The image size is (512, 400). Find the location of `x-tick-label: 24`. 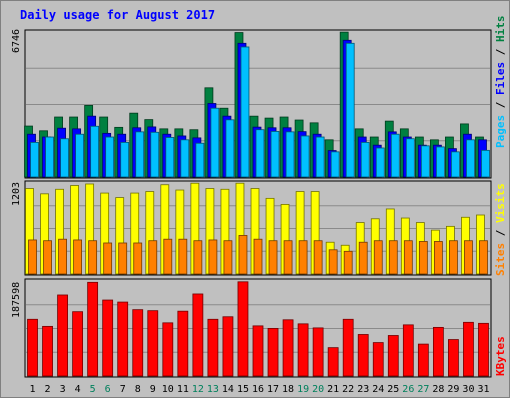

x-tick-label: 24 is located at coordinates (378, 389).